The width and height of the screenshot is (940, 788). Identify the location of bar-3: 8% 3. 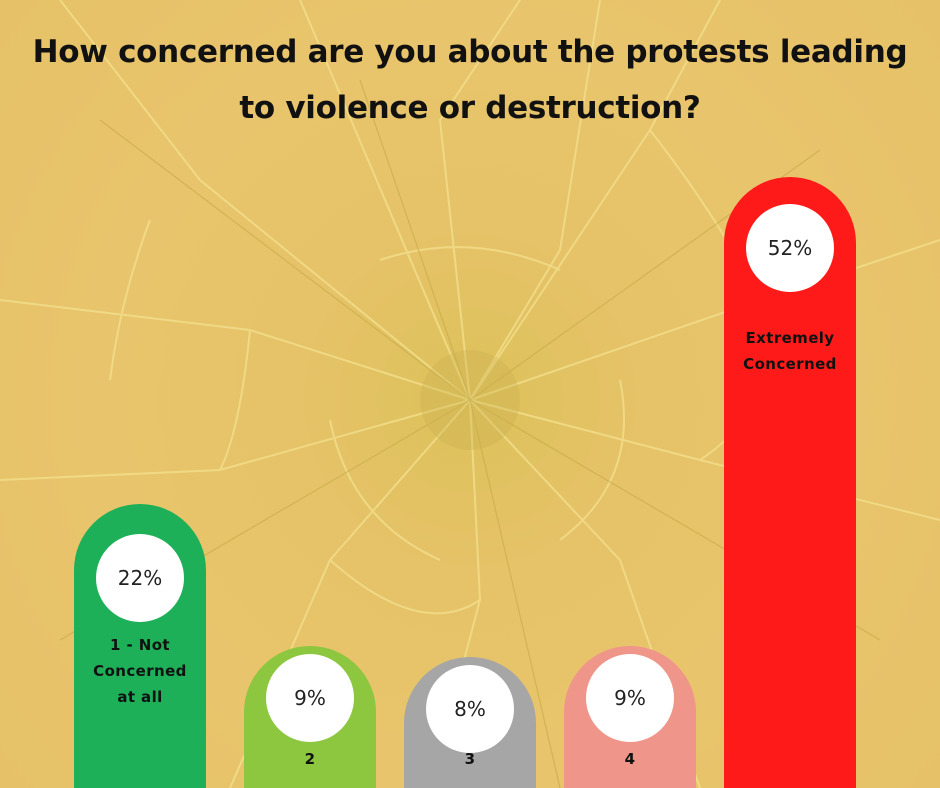
(470, 722).